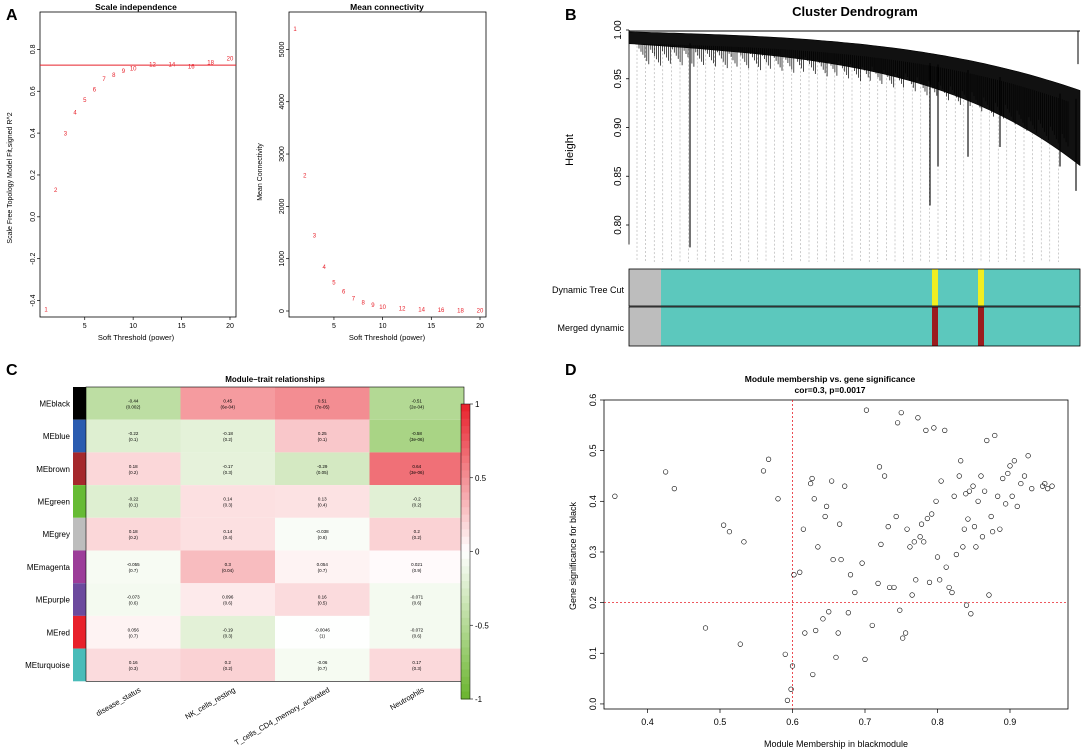 The width and height of the screenshot is (1084, 751). What do you see at coordinates (981, 287) in the screenshot?
I see `b-dynamic-tree-cut-segment` at bounding box center [981, 287].